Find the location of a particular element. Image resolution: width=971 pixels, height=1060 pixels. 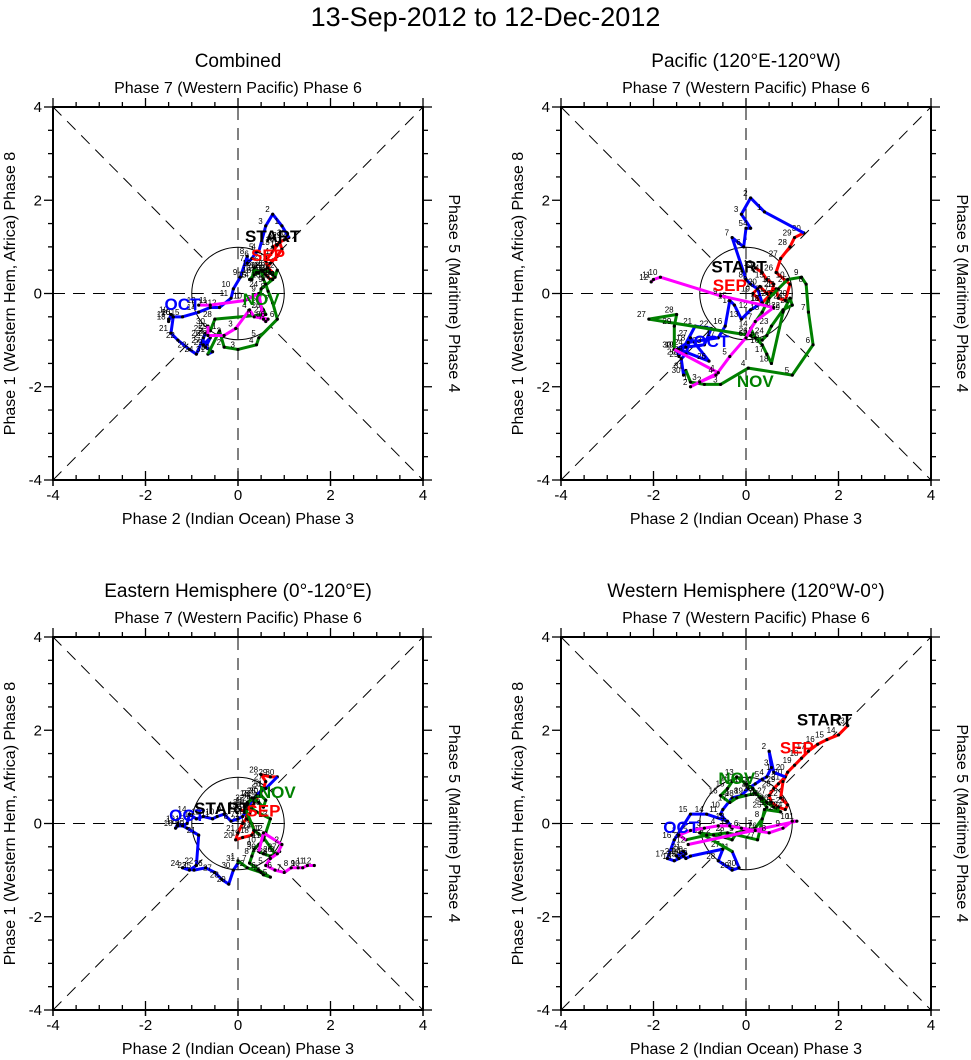

day-label: 6 is located at coordinates (808, 340).